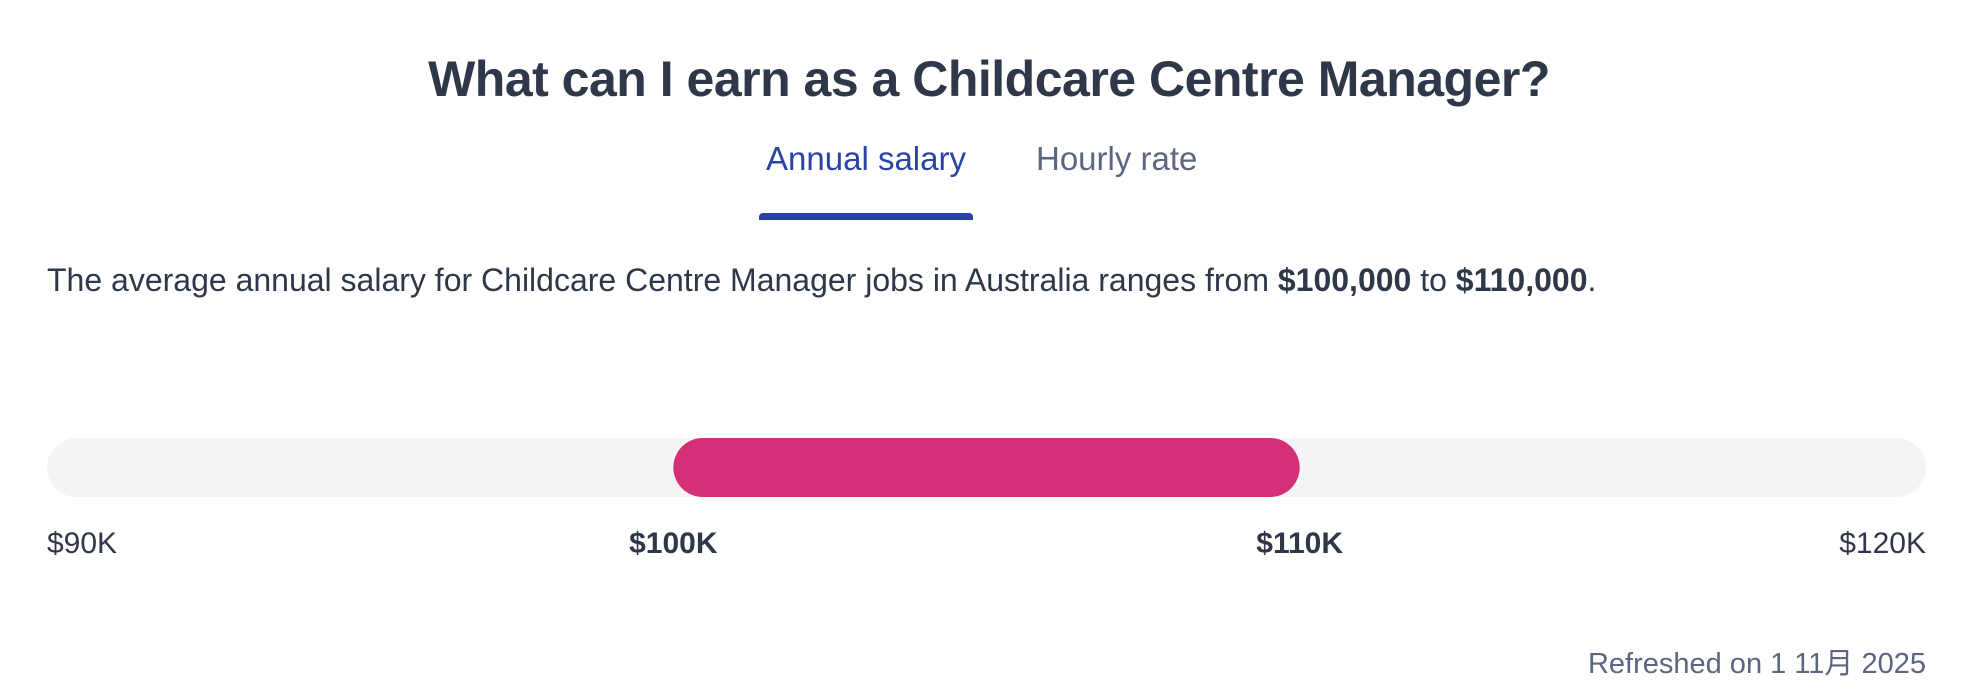 The height and width of the screenshot is (696, 1978). What do you see at coordinates (1433, 280) in the screenshot?
I see `summary-middle: to` at bounding box center [1433, 280].